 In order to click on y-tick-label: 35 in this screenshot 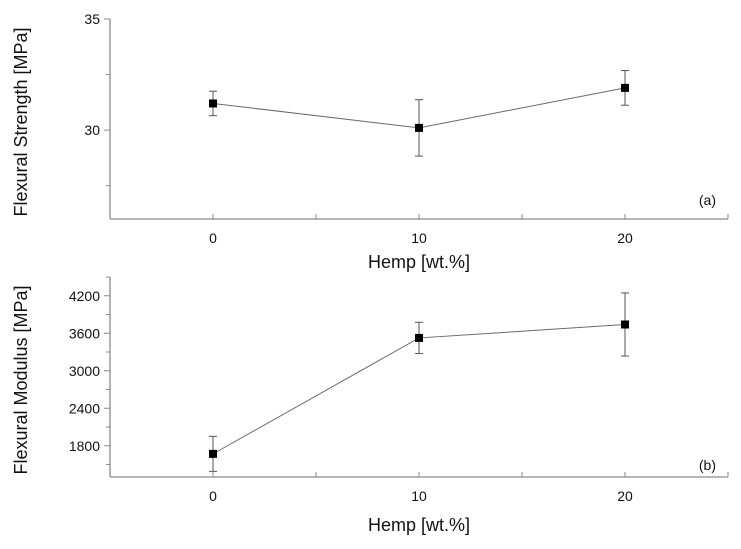, I will do `click(92, 19)`.